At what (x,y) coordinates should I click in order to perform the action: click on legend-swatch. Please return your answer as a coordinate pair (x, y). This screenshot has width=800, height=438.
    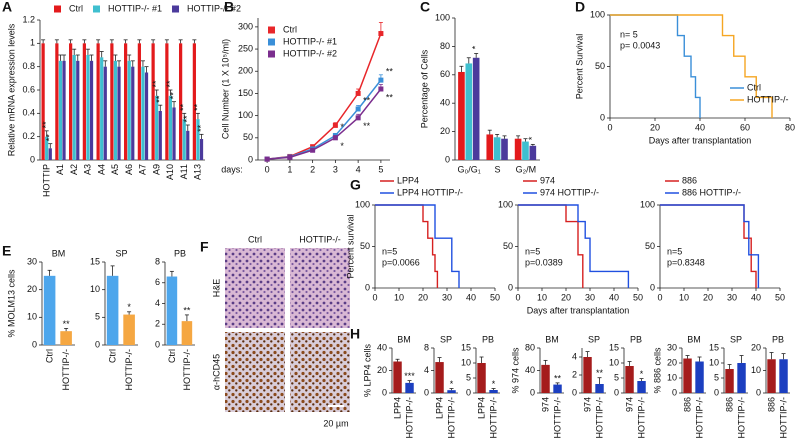
    Looking at the image, I should click on (57, 9).